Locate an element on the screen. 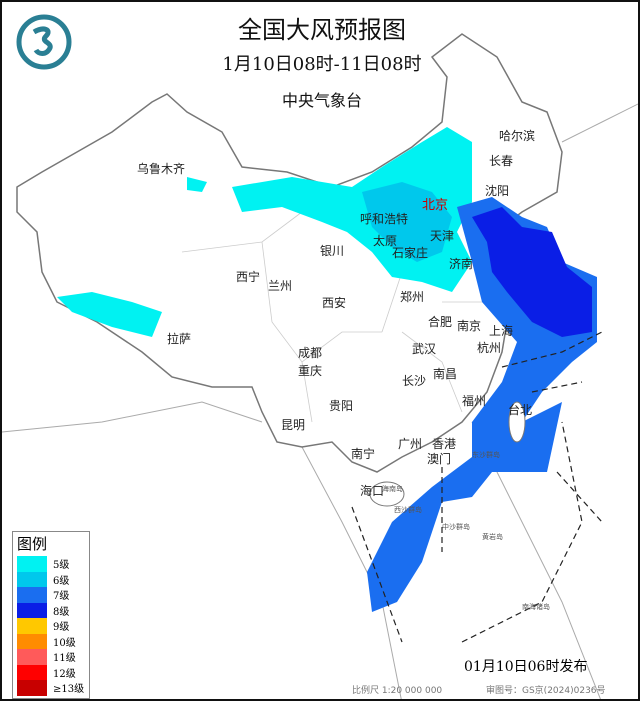  city-label: 哈尔滨 is located at coordinates (517, 136).